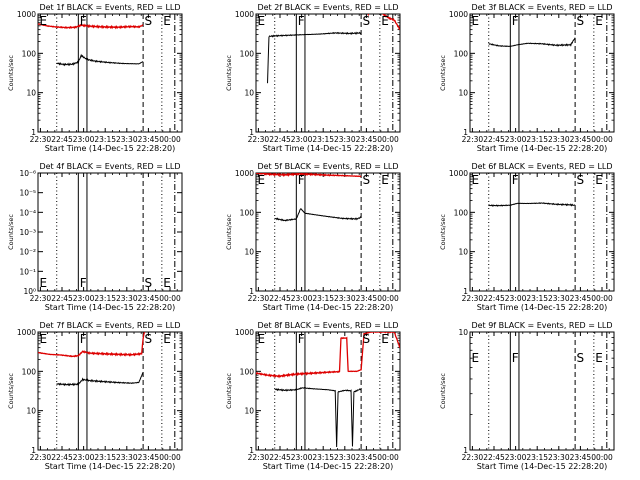  Describe the element at coordinates (29, 291) in the screenshot. I see `y-tick-label: 10⁰` at that location.